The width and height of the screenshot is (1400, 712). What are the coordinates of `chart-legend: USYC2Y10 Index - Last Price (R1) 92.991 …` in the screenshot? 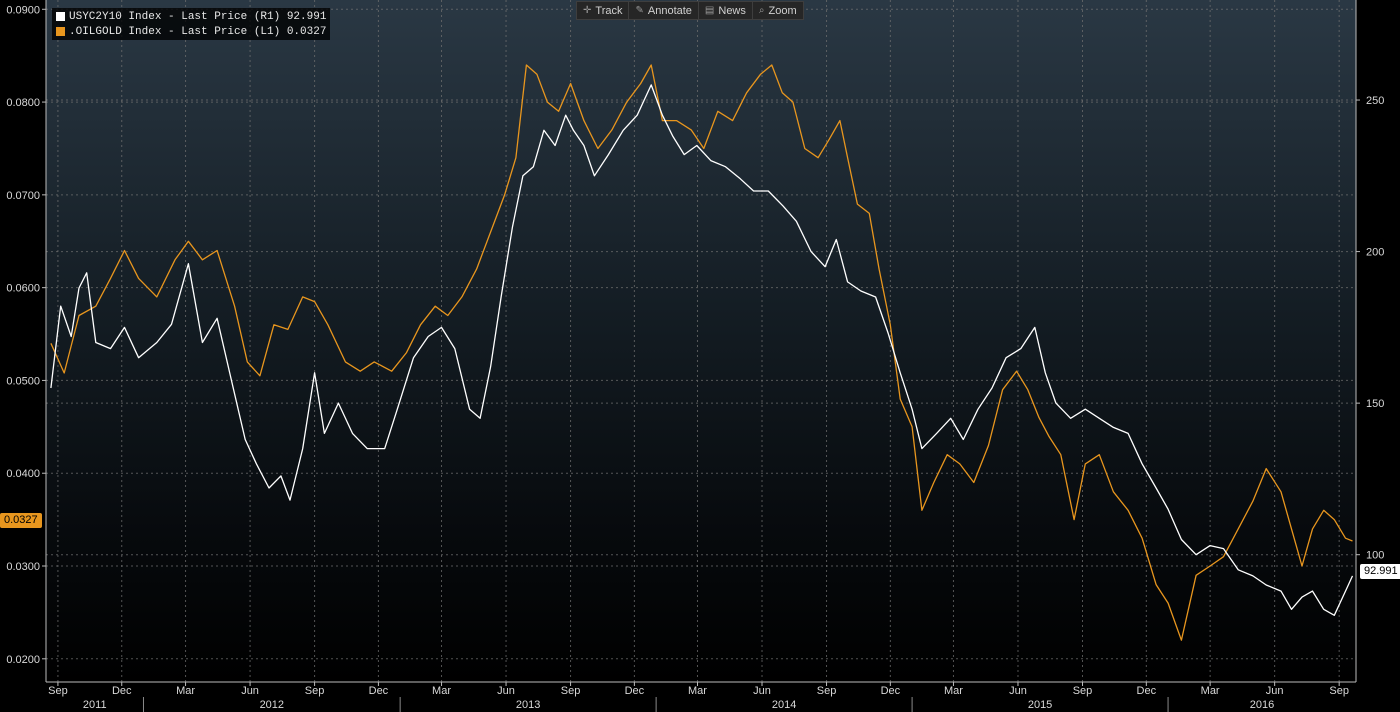 It's located at (191, 24).